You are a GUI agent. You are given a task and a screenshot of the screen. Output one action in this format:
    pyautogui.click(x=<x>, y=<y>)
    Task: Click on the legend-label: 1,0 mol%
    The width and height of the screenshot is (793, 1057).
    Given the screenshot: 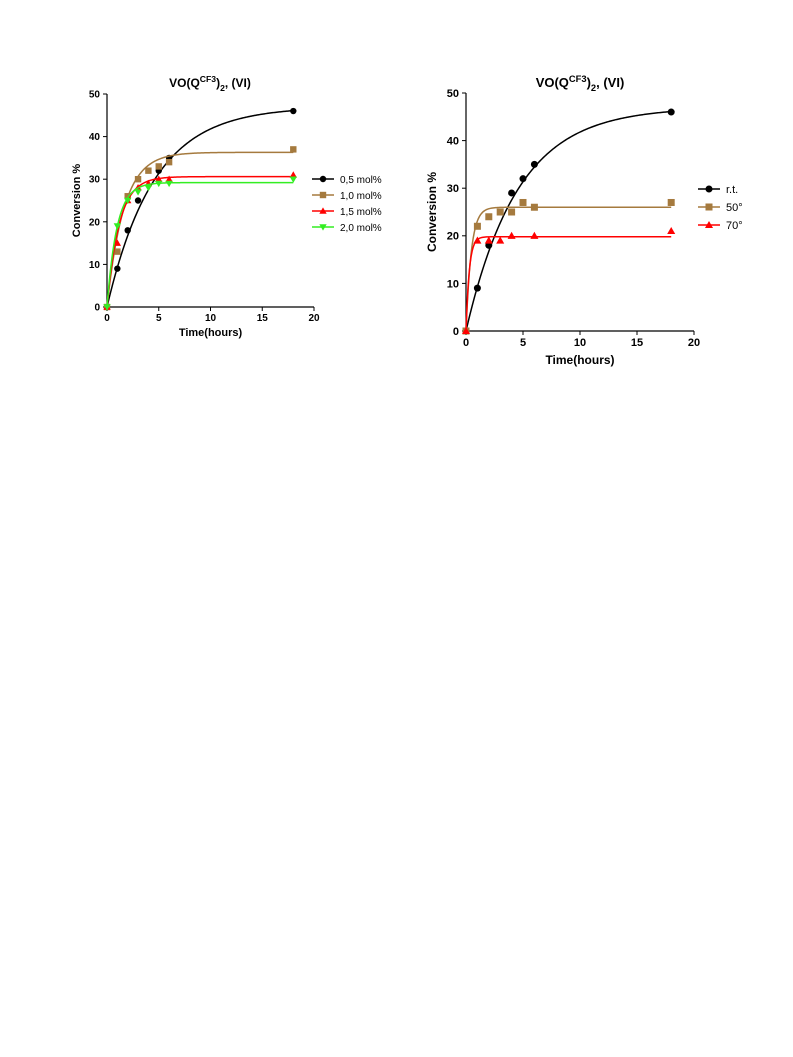 What is the action you would take?
    pyautogui.click(x=361, y=196)
    